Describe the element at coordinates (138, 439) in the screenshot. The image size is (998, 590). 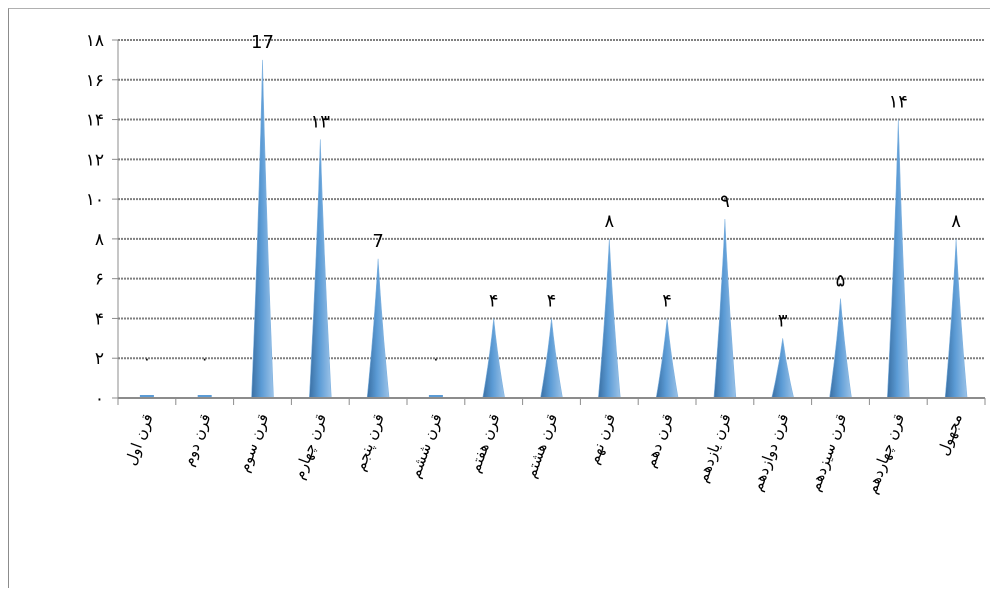
I see `x-category-label: قرن اول` at that location.